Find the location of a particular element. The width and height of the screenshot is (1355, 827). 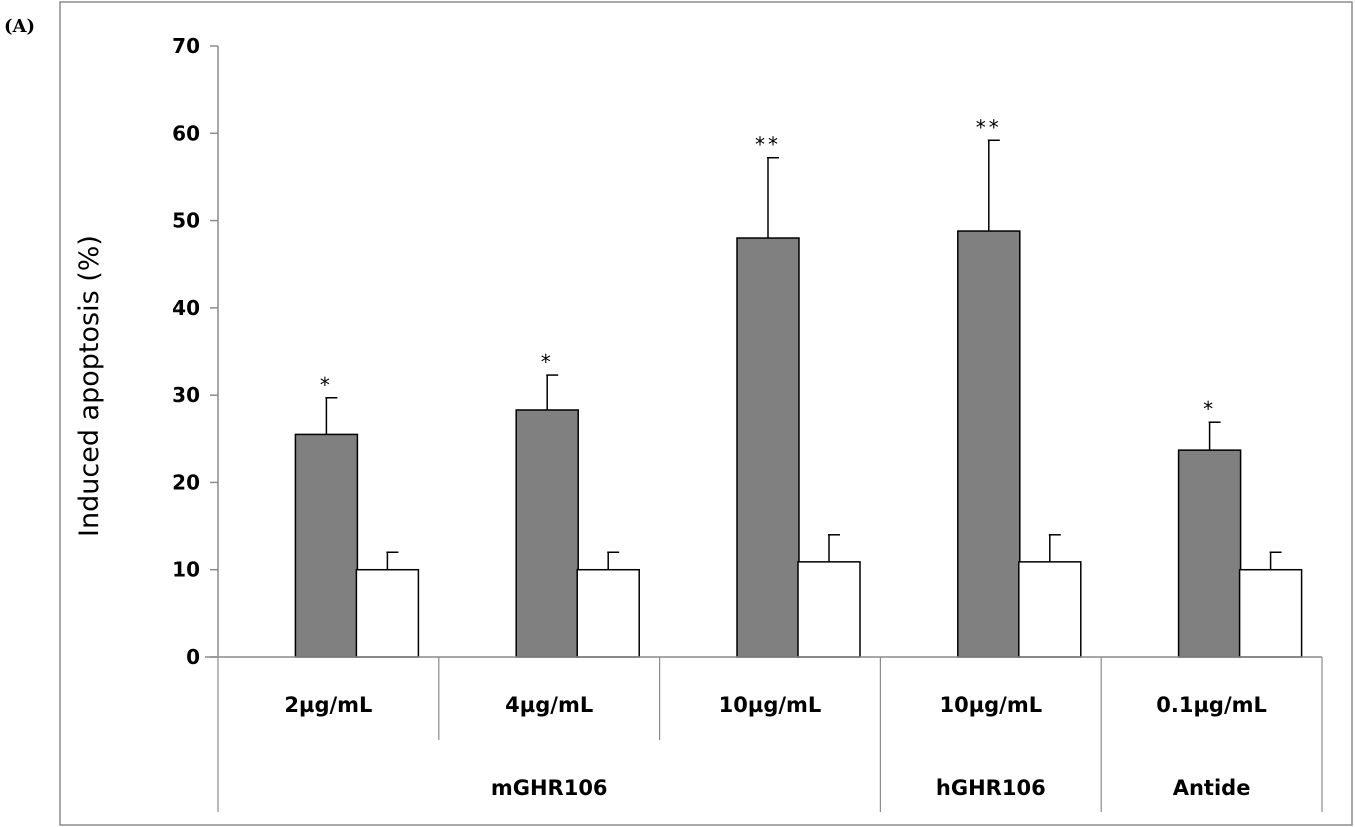

group-label: mGHR106 is located at coordinates (549, 788).